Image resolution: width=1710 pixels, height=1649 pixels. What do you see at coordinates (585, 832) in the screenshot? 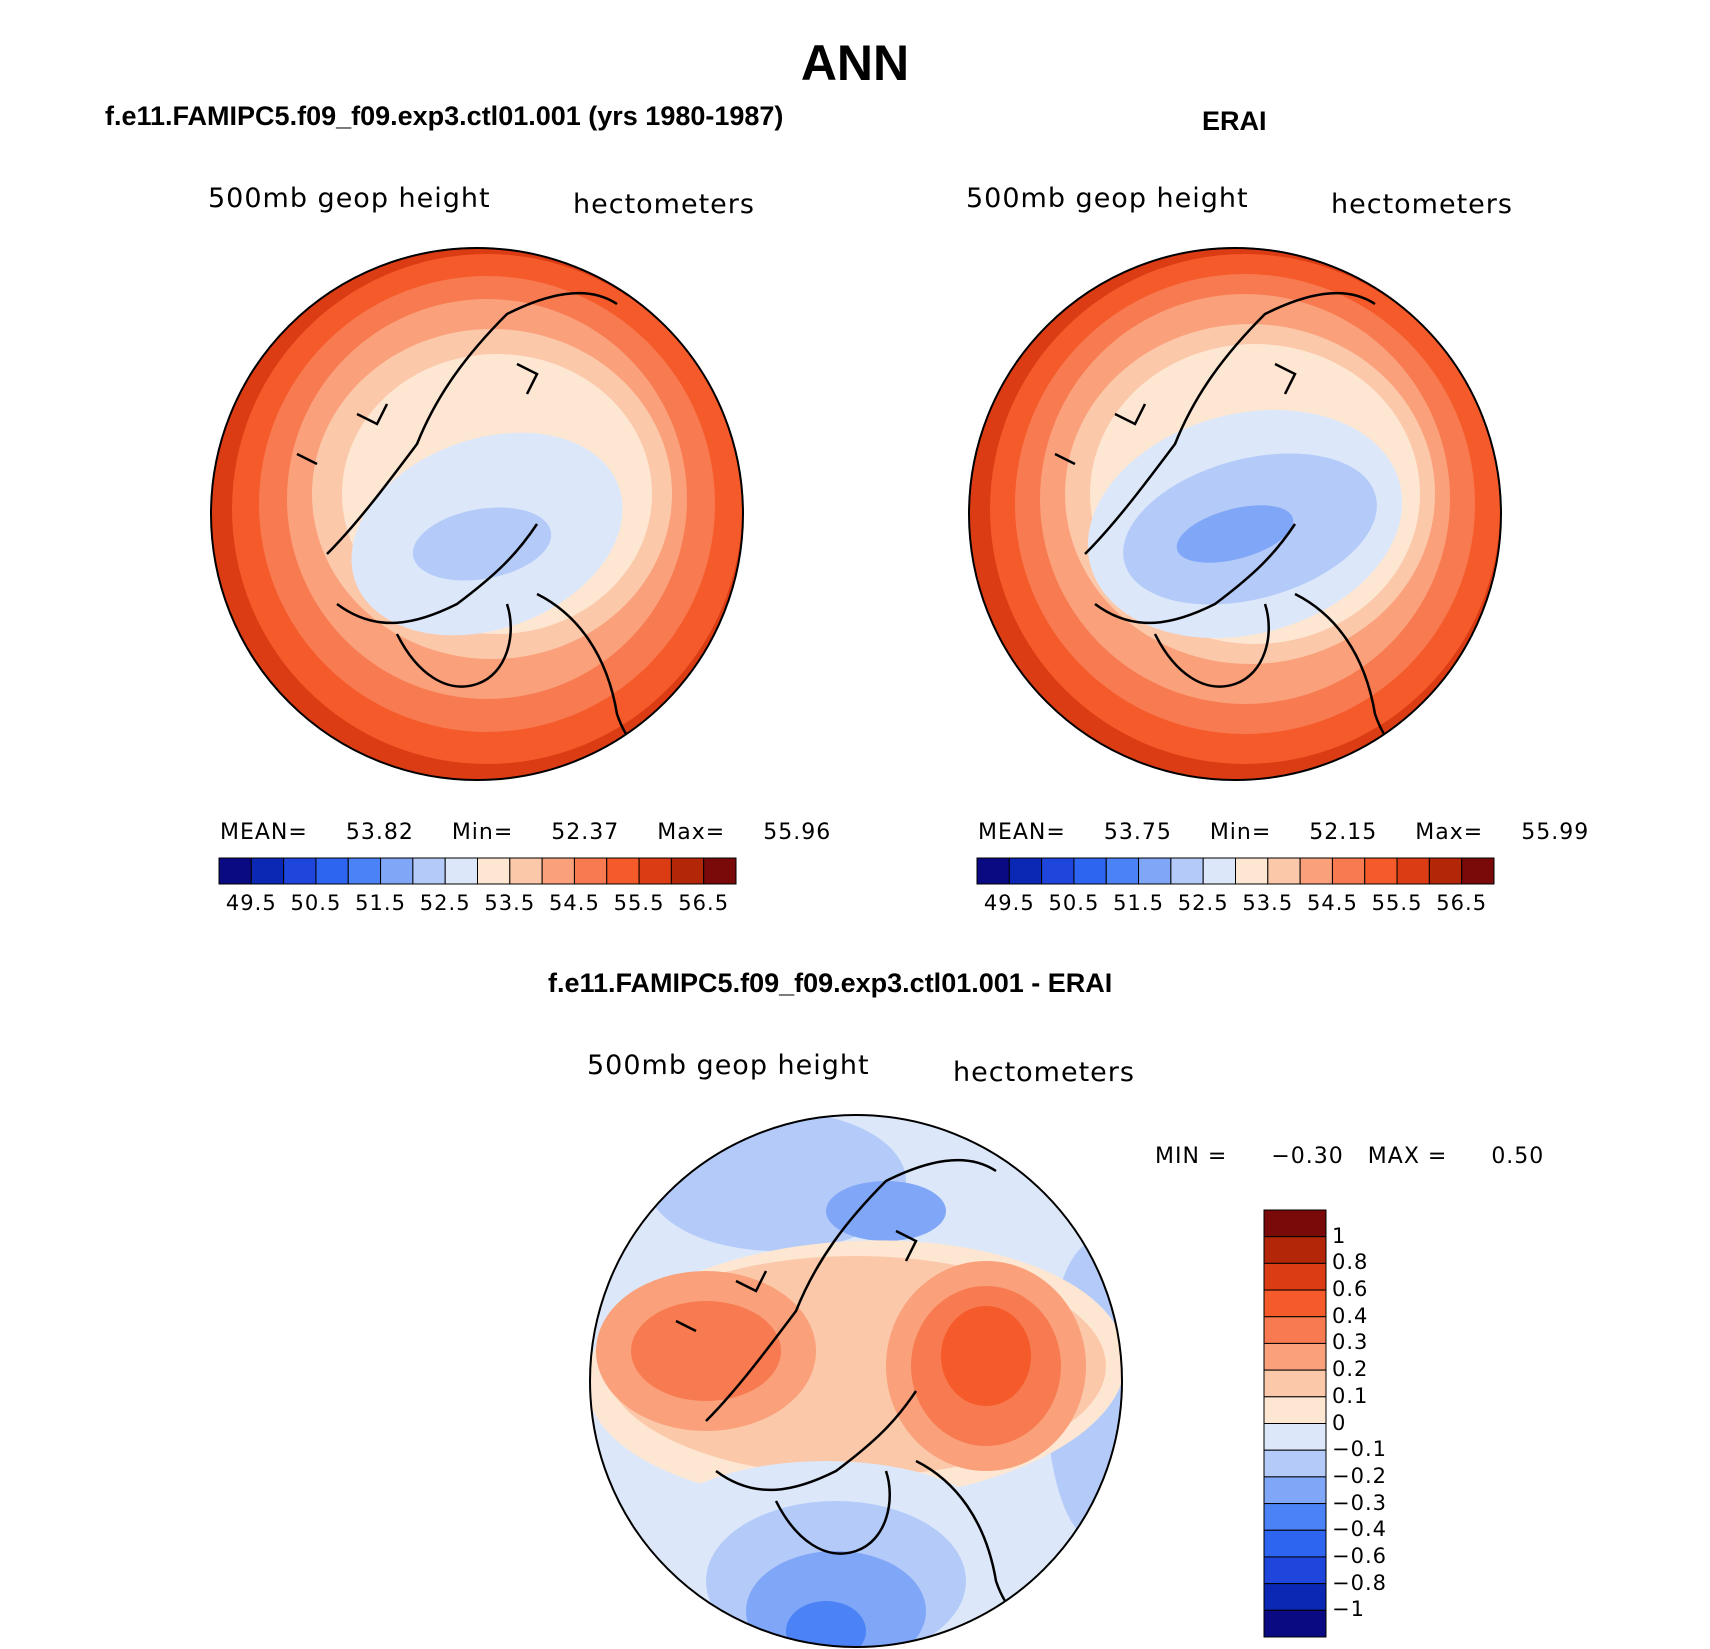
I see `min-value: 52.37` at bounding box center [585, 832].